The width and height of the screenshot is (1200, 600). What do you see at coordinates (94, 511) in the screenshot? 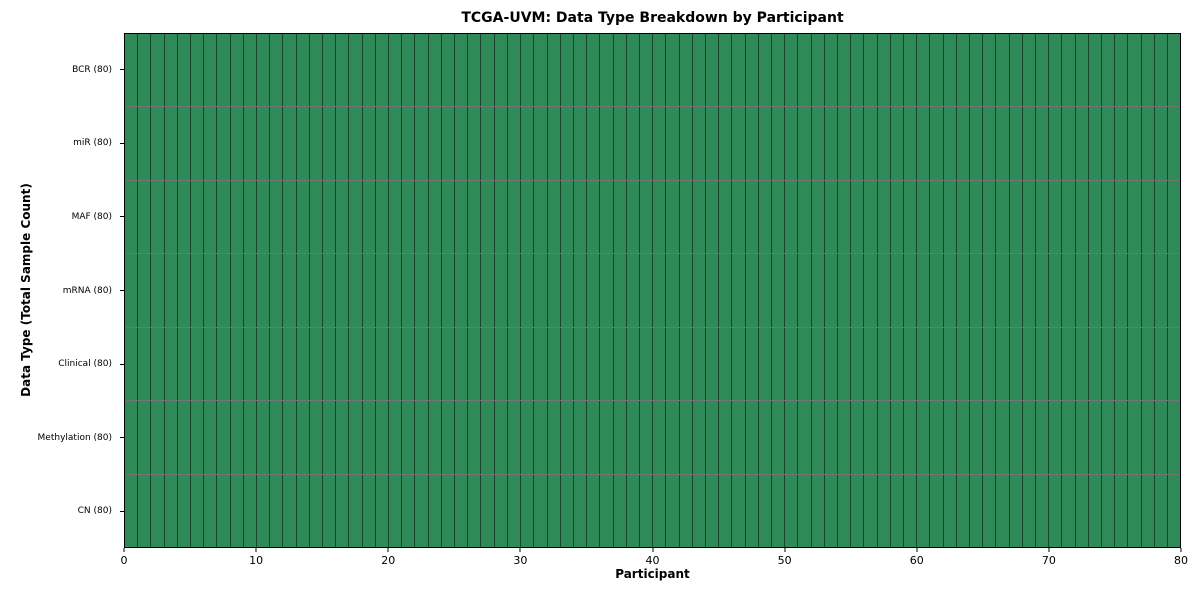
I see `y-tick-label: CN (80)` at bounding box center [94, 511].